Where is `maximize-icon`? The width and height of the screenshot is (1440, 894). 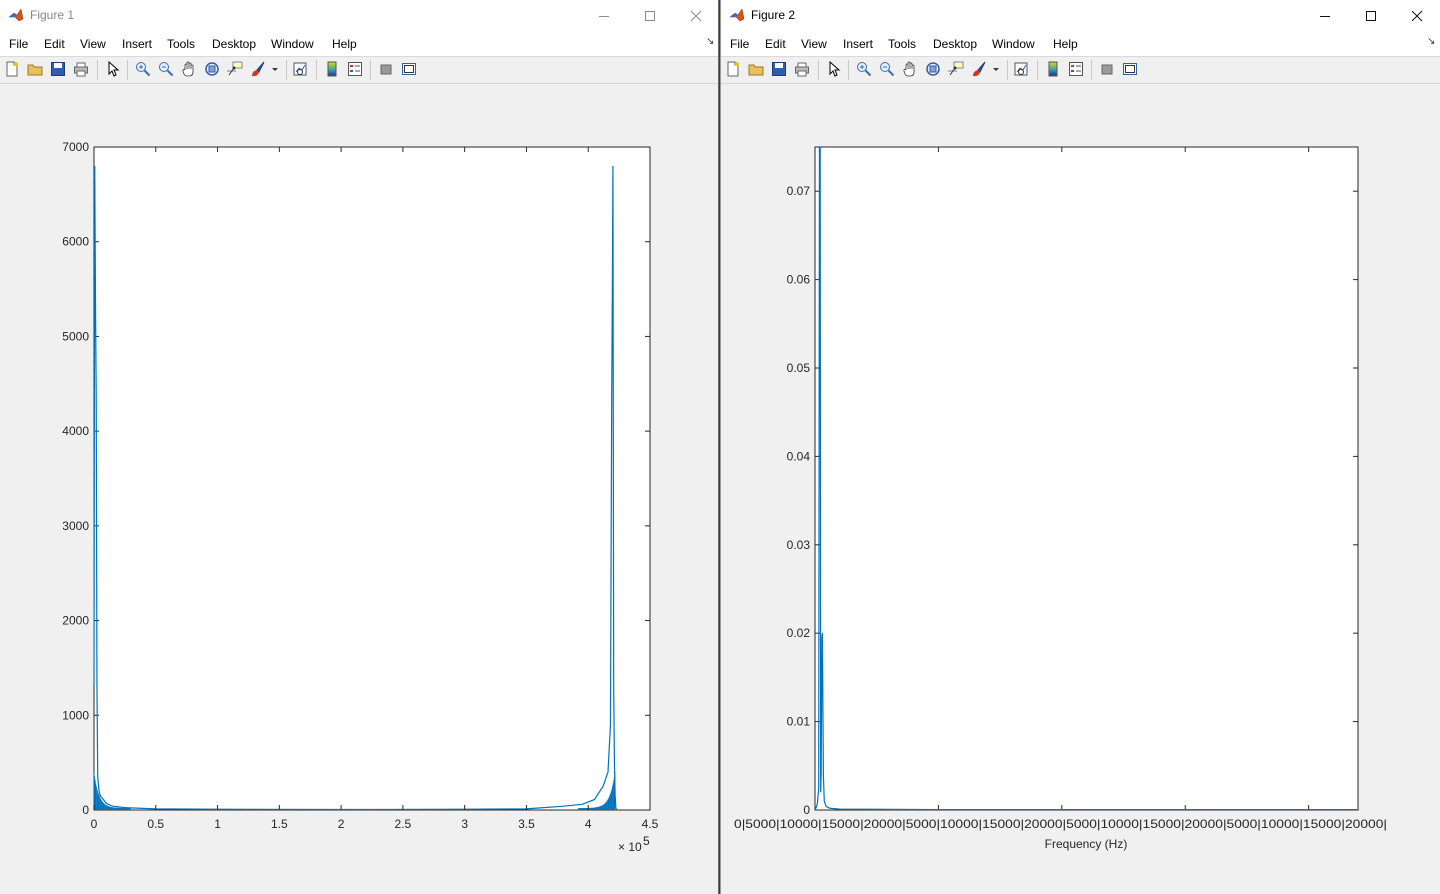
maximize-icon is located at coordinates (1371, 15).